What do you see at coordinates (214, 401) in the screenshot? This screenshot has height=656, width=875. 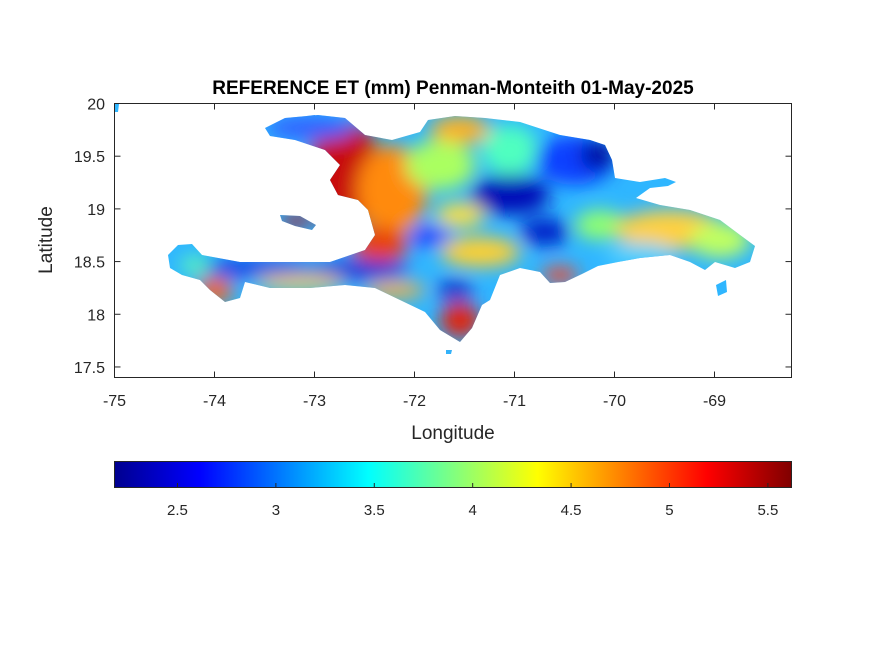 I see `x-tick-label: -74` at bounding box center [214, 401].